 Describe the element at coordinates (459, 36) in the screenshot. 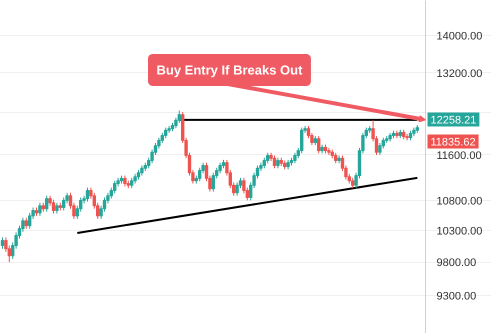

I see `y-tick-label: 14000.00` at that location.